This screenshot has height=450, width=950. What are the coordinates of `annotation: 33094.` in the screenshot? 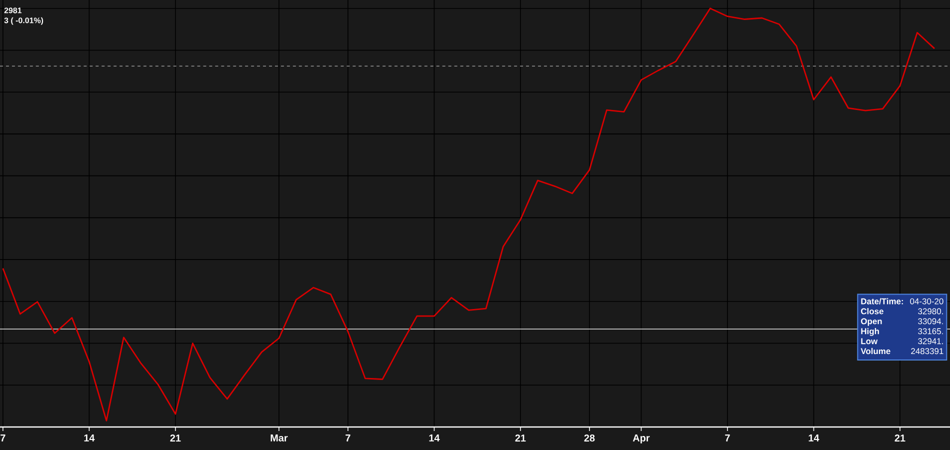 It's located at (930, 321).